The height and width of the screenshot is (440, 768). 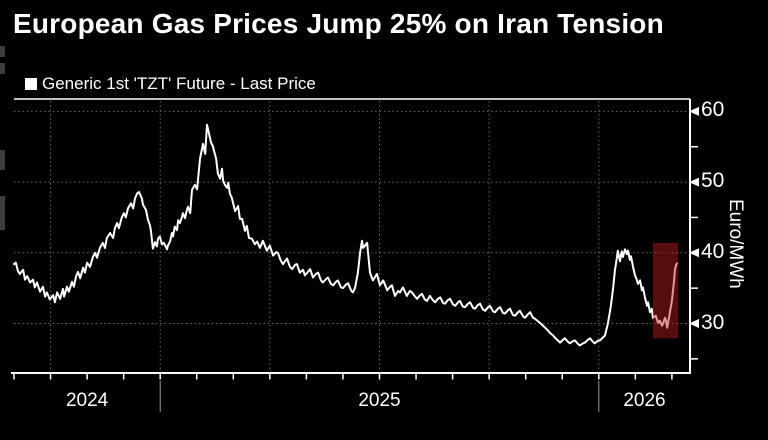 I want to click on y-axis-tick-40: 40, so click(x=713, y=251).